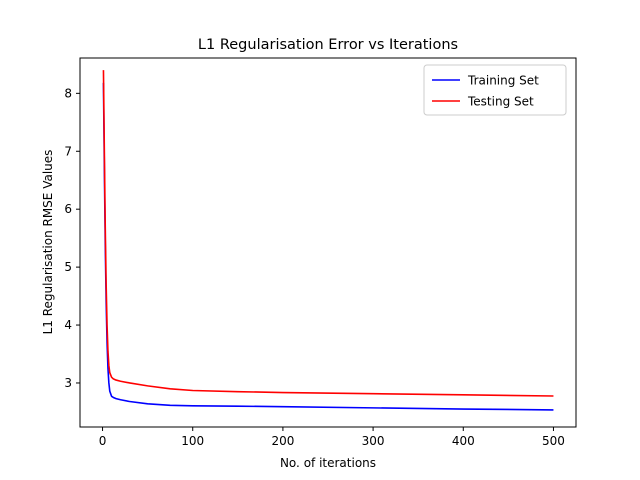 This screenshot has width=640, height=480. What do you see at coordinates (463, 441) in the screenshot?
I see `x-tick-label: 400` at bounding box center [463, 441].